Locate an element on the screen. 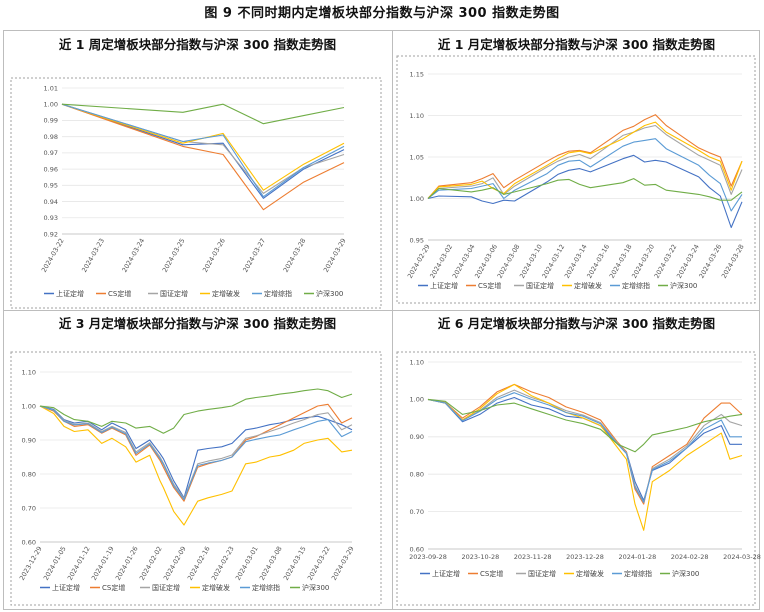  y-tick-label: 0.98 is located at coordinates (51, 137).